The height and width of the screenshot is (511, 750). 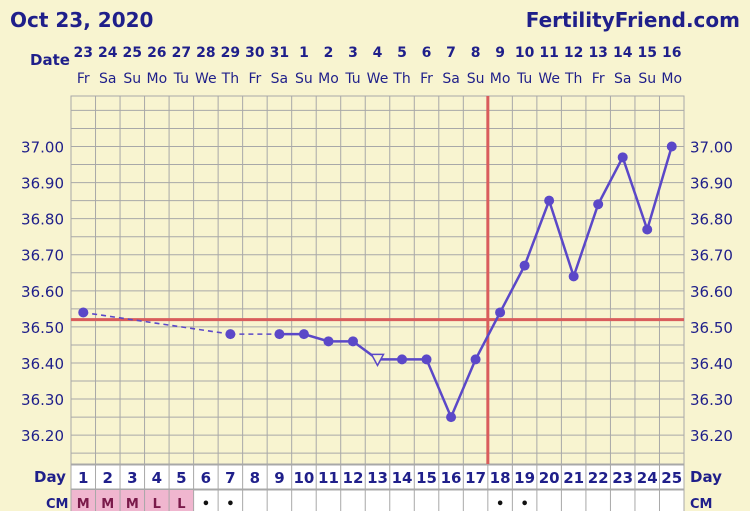 I want to click on day-number: 14, so click(x=402, y=478).